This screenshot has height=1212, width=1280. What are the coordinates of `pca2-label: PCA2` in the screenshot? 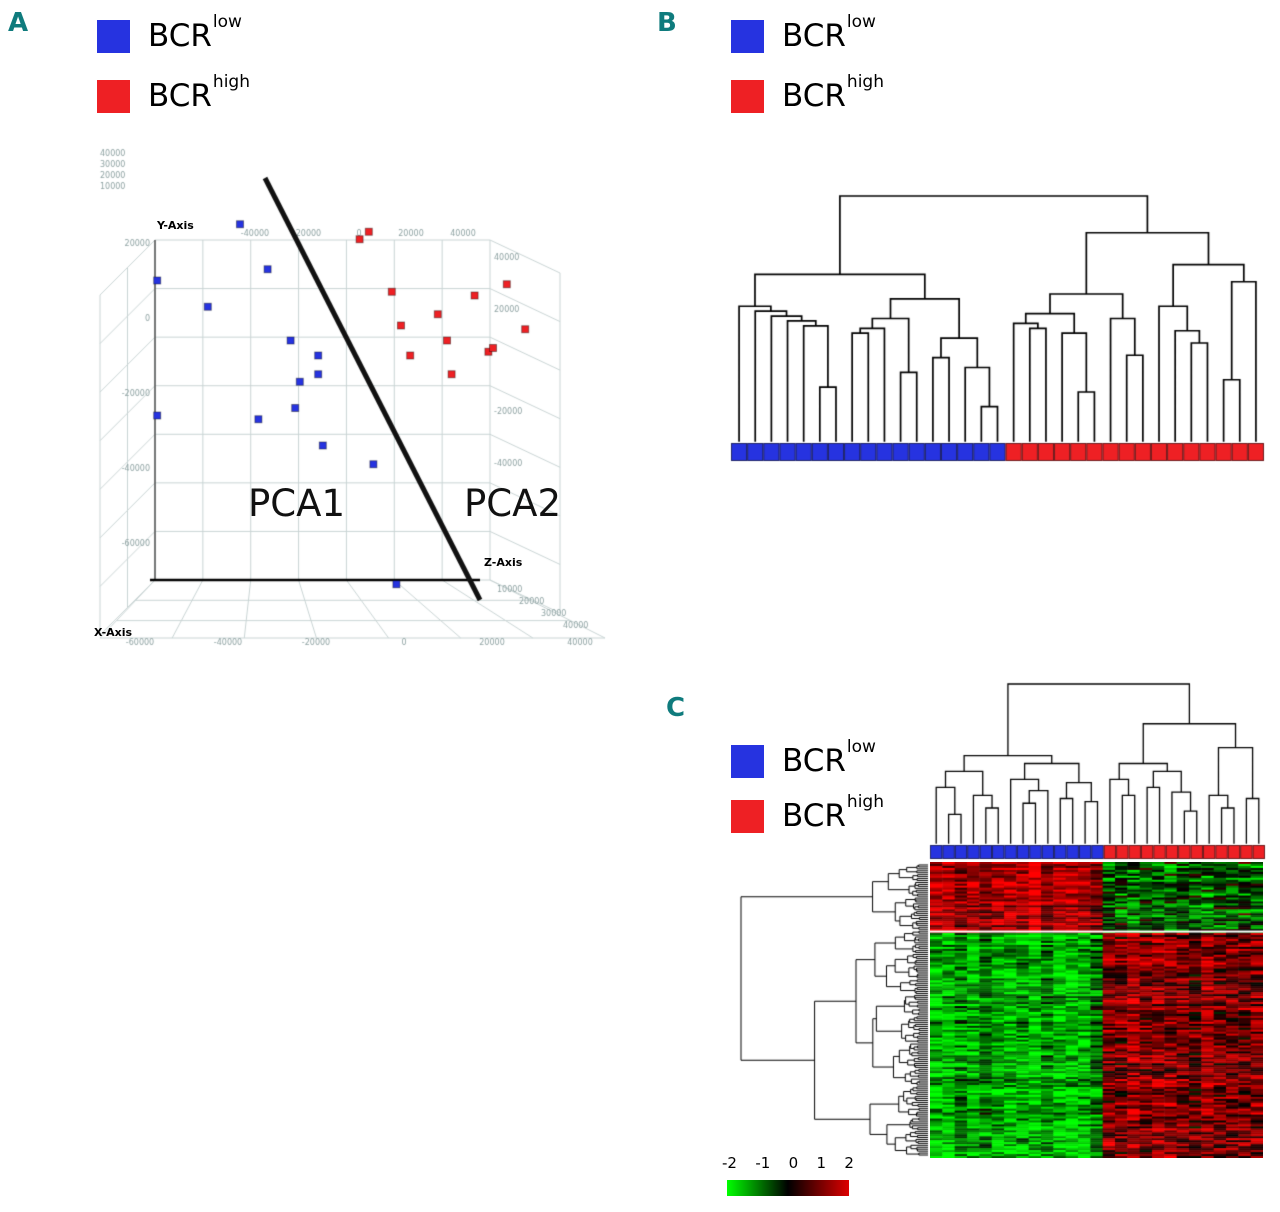 It's located at (512, 503).